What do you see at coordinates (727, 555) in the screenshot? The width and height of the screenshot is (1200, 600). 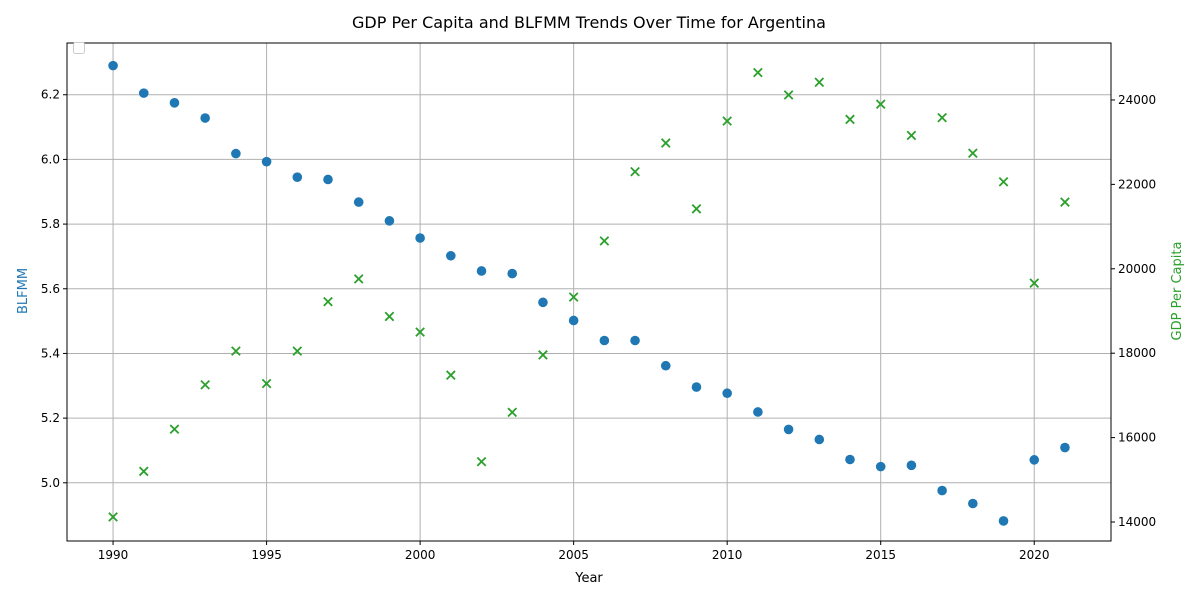 I see `x-tick-label: 2010` at bounding box center [727, 555].